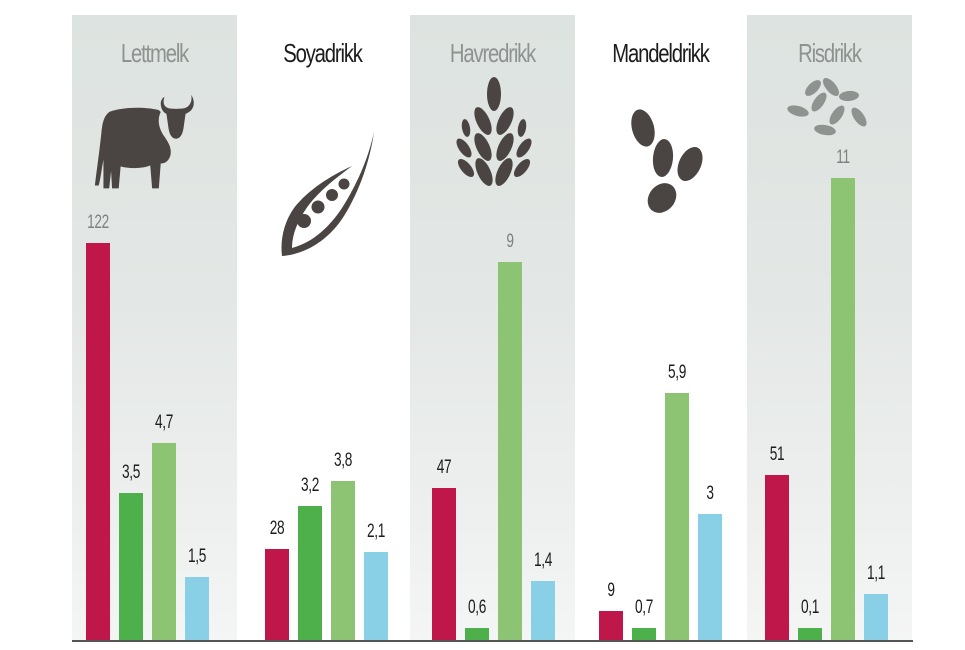 Image resolution: width=965 pixels, height=650 pixels. I want to click on category-title: Havredrikk, so click(492, 53).